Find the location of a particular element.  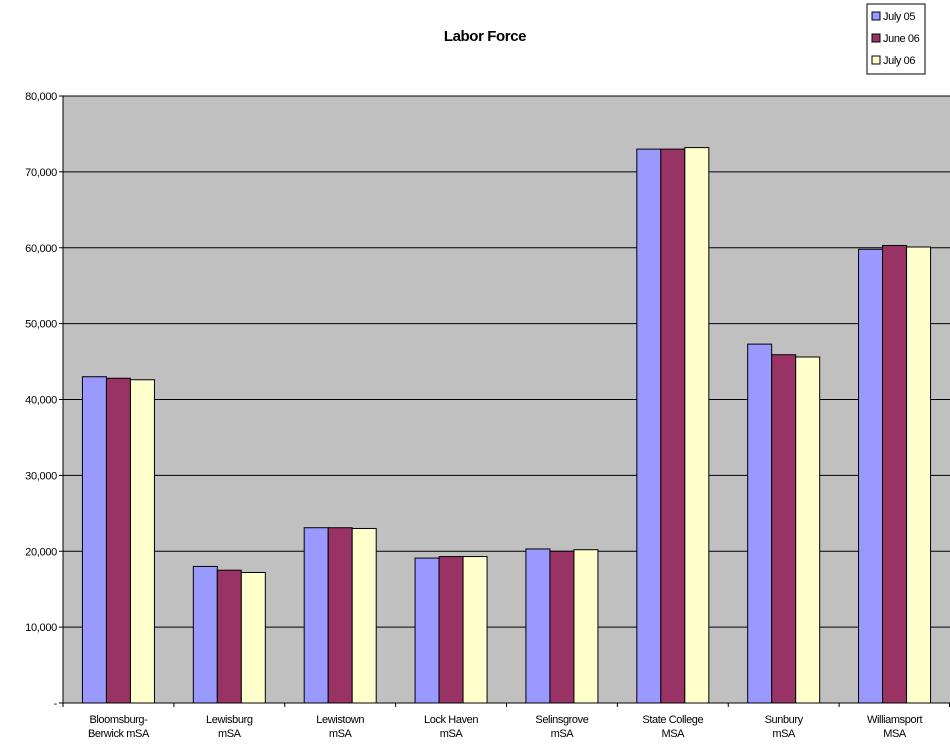

legend-label: July 06 is located at coordinates (899, 61).